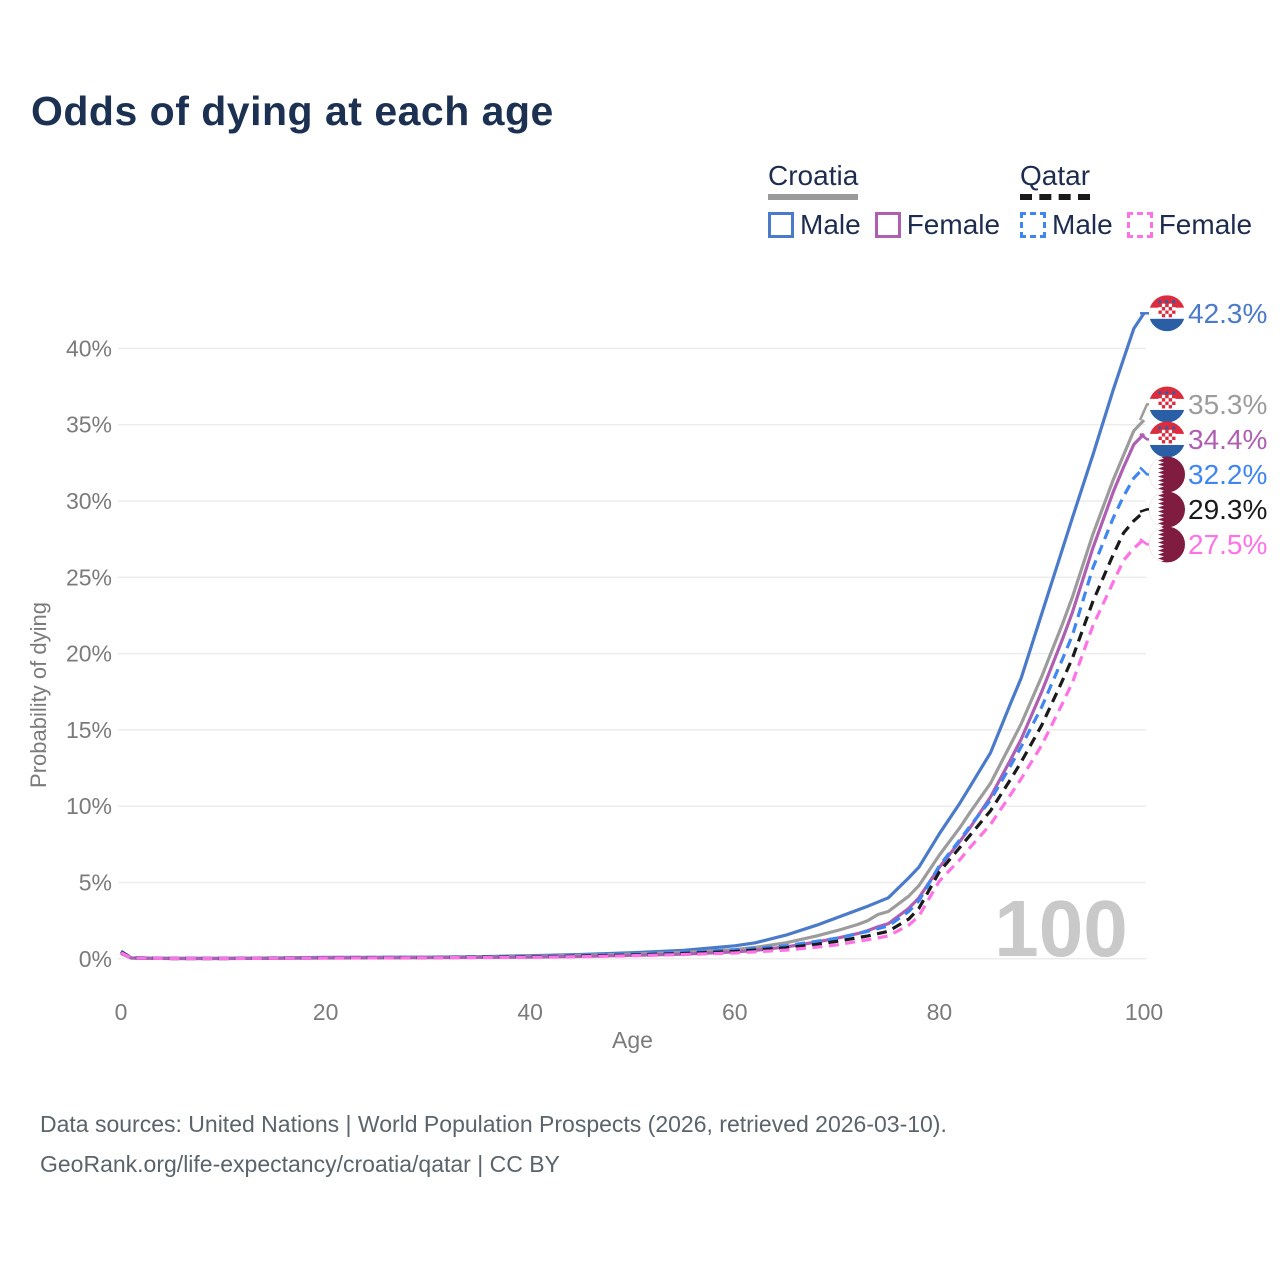 This screenshot has height=1280, width=1280. What do you see at coordinates (940, 1012) in the screenshot?
I see `svg-text: 80` at bounding box center [940, 1012].